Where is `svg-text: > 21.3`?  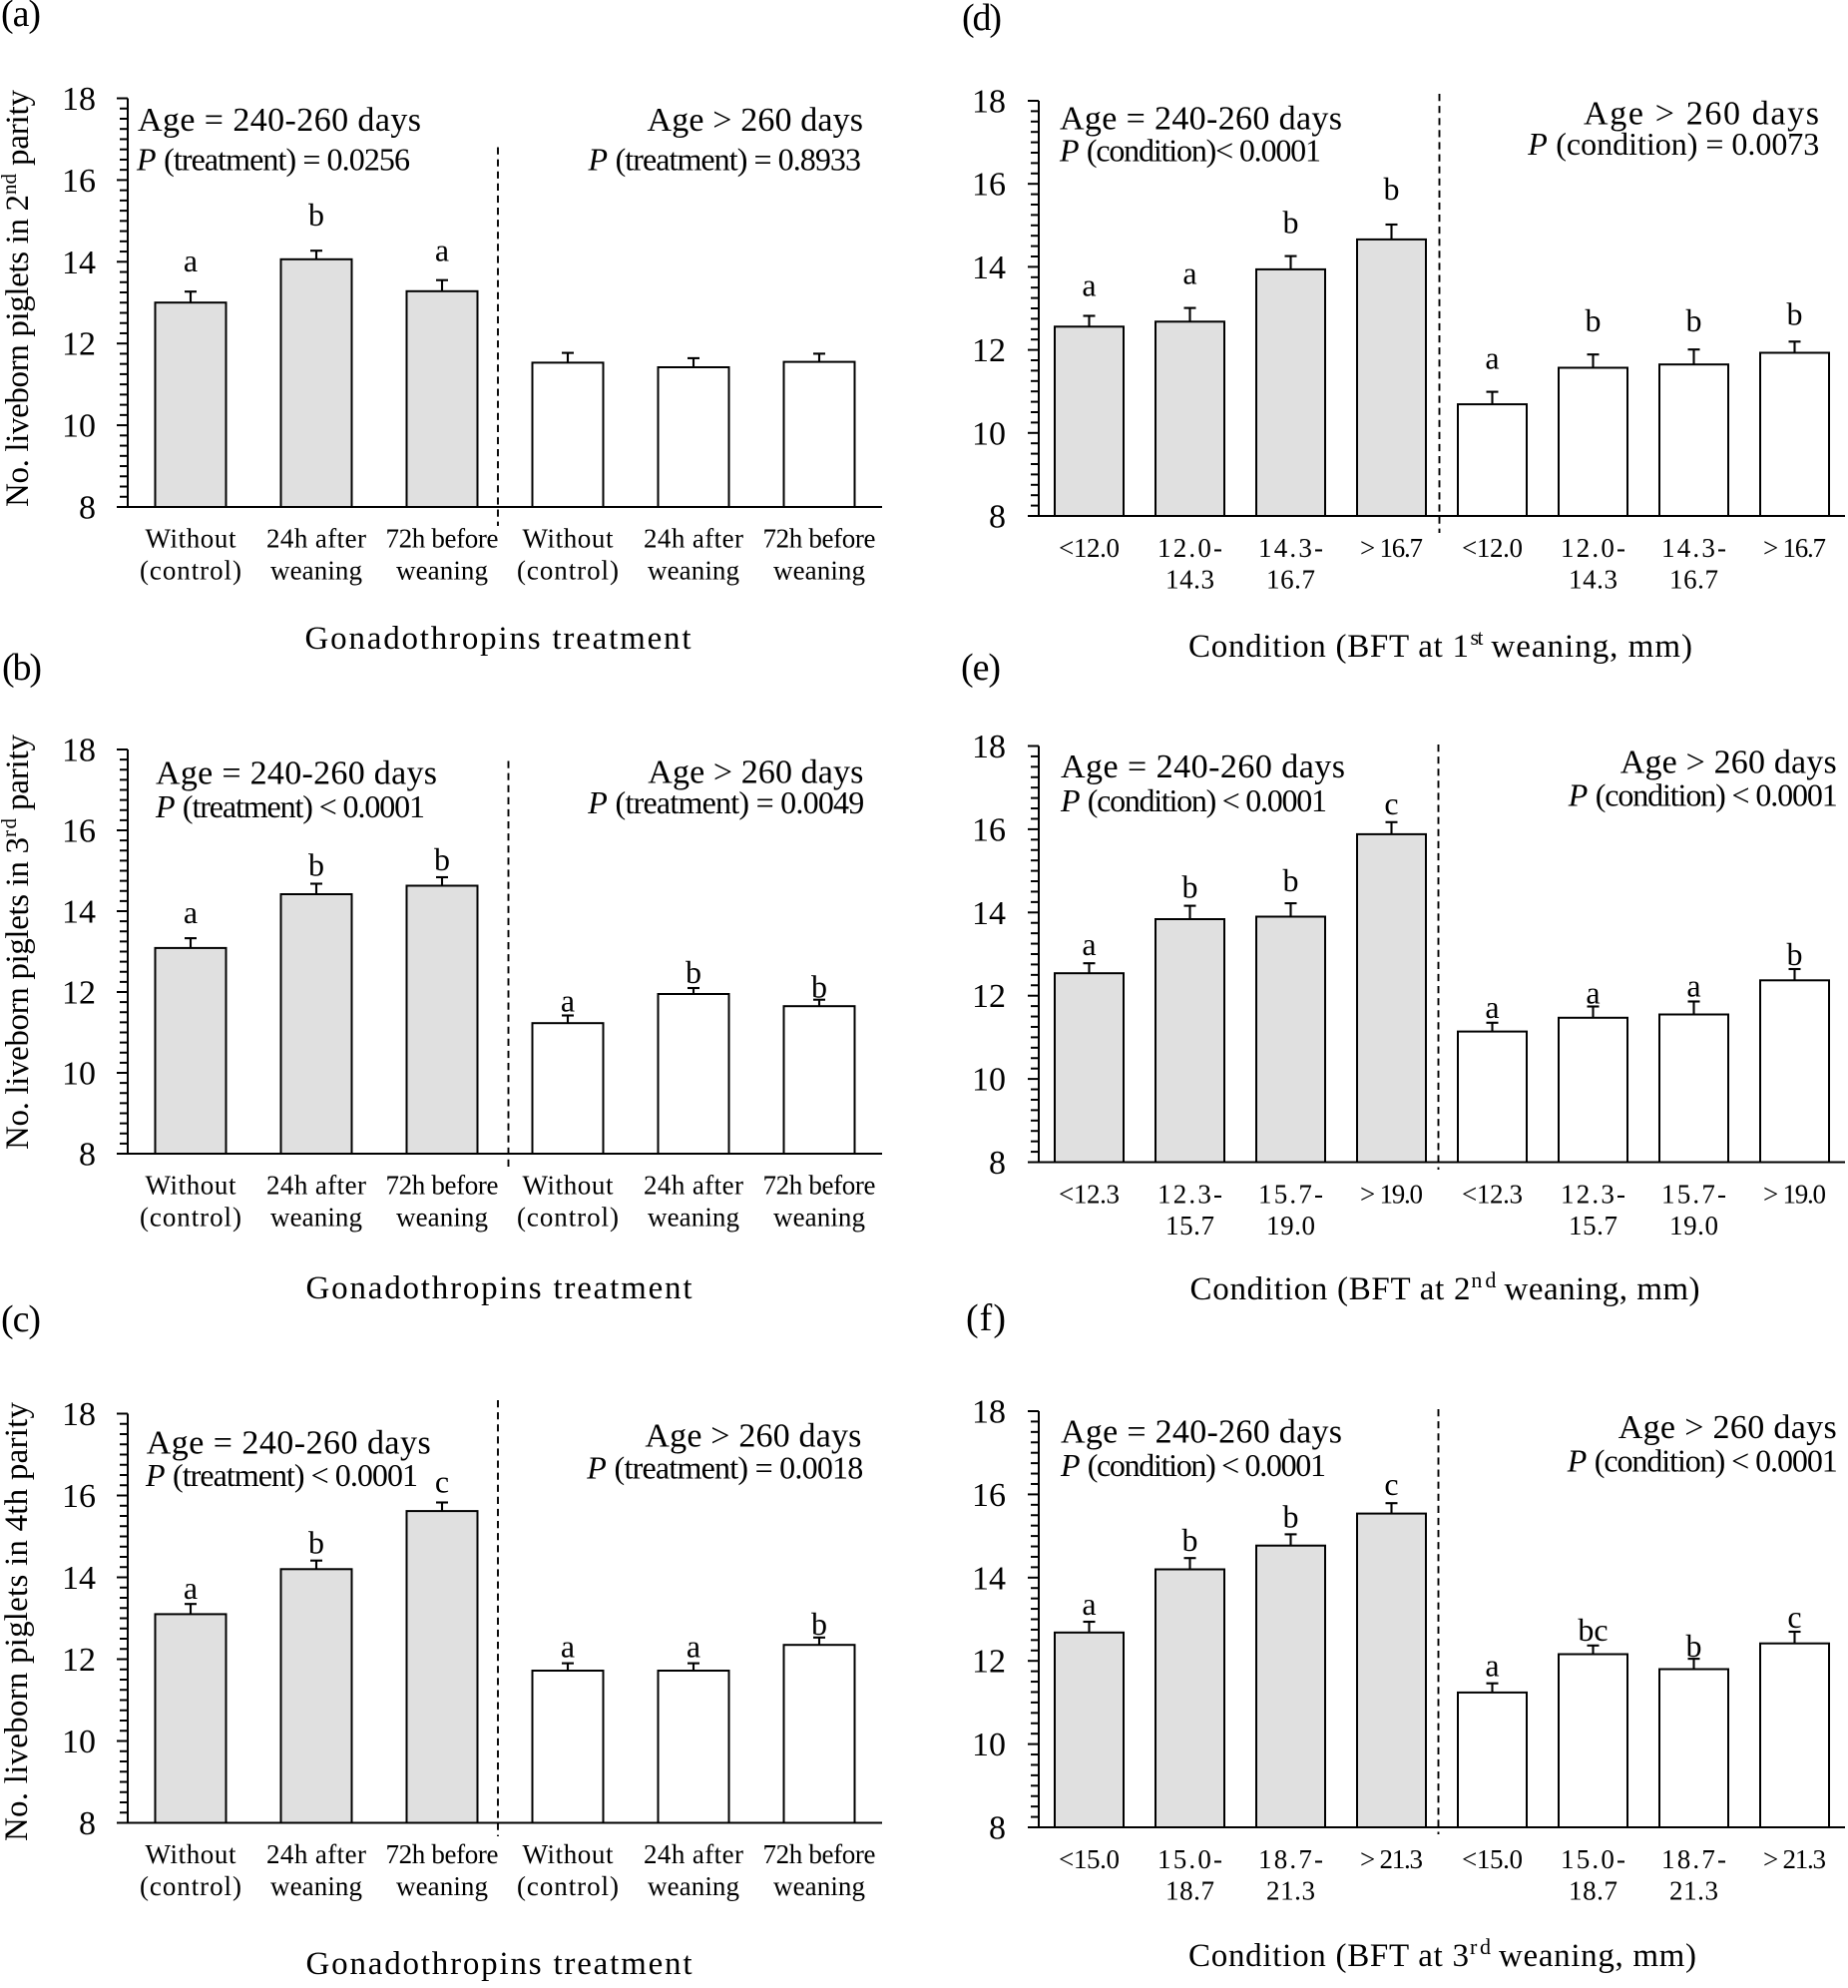 svg-text: > 21.3 is located at coordinates (1391, 1859).